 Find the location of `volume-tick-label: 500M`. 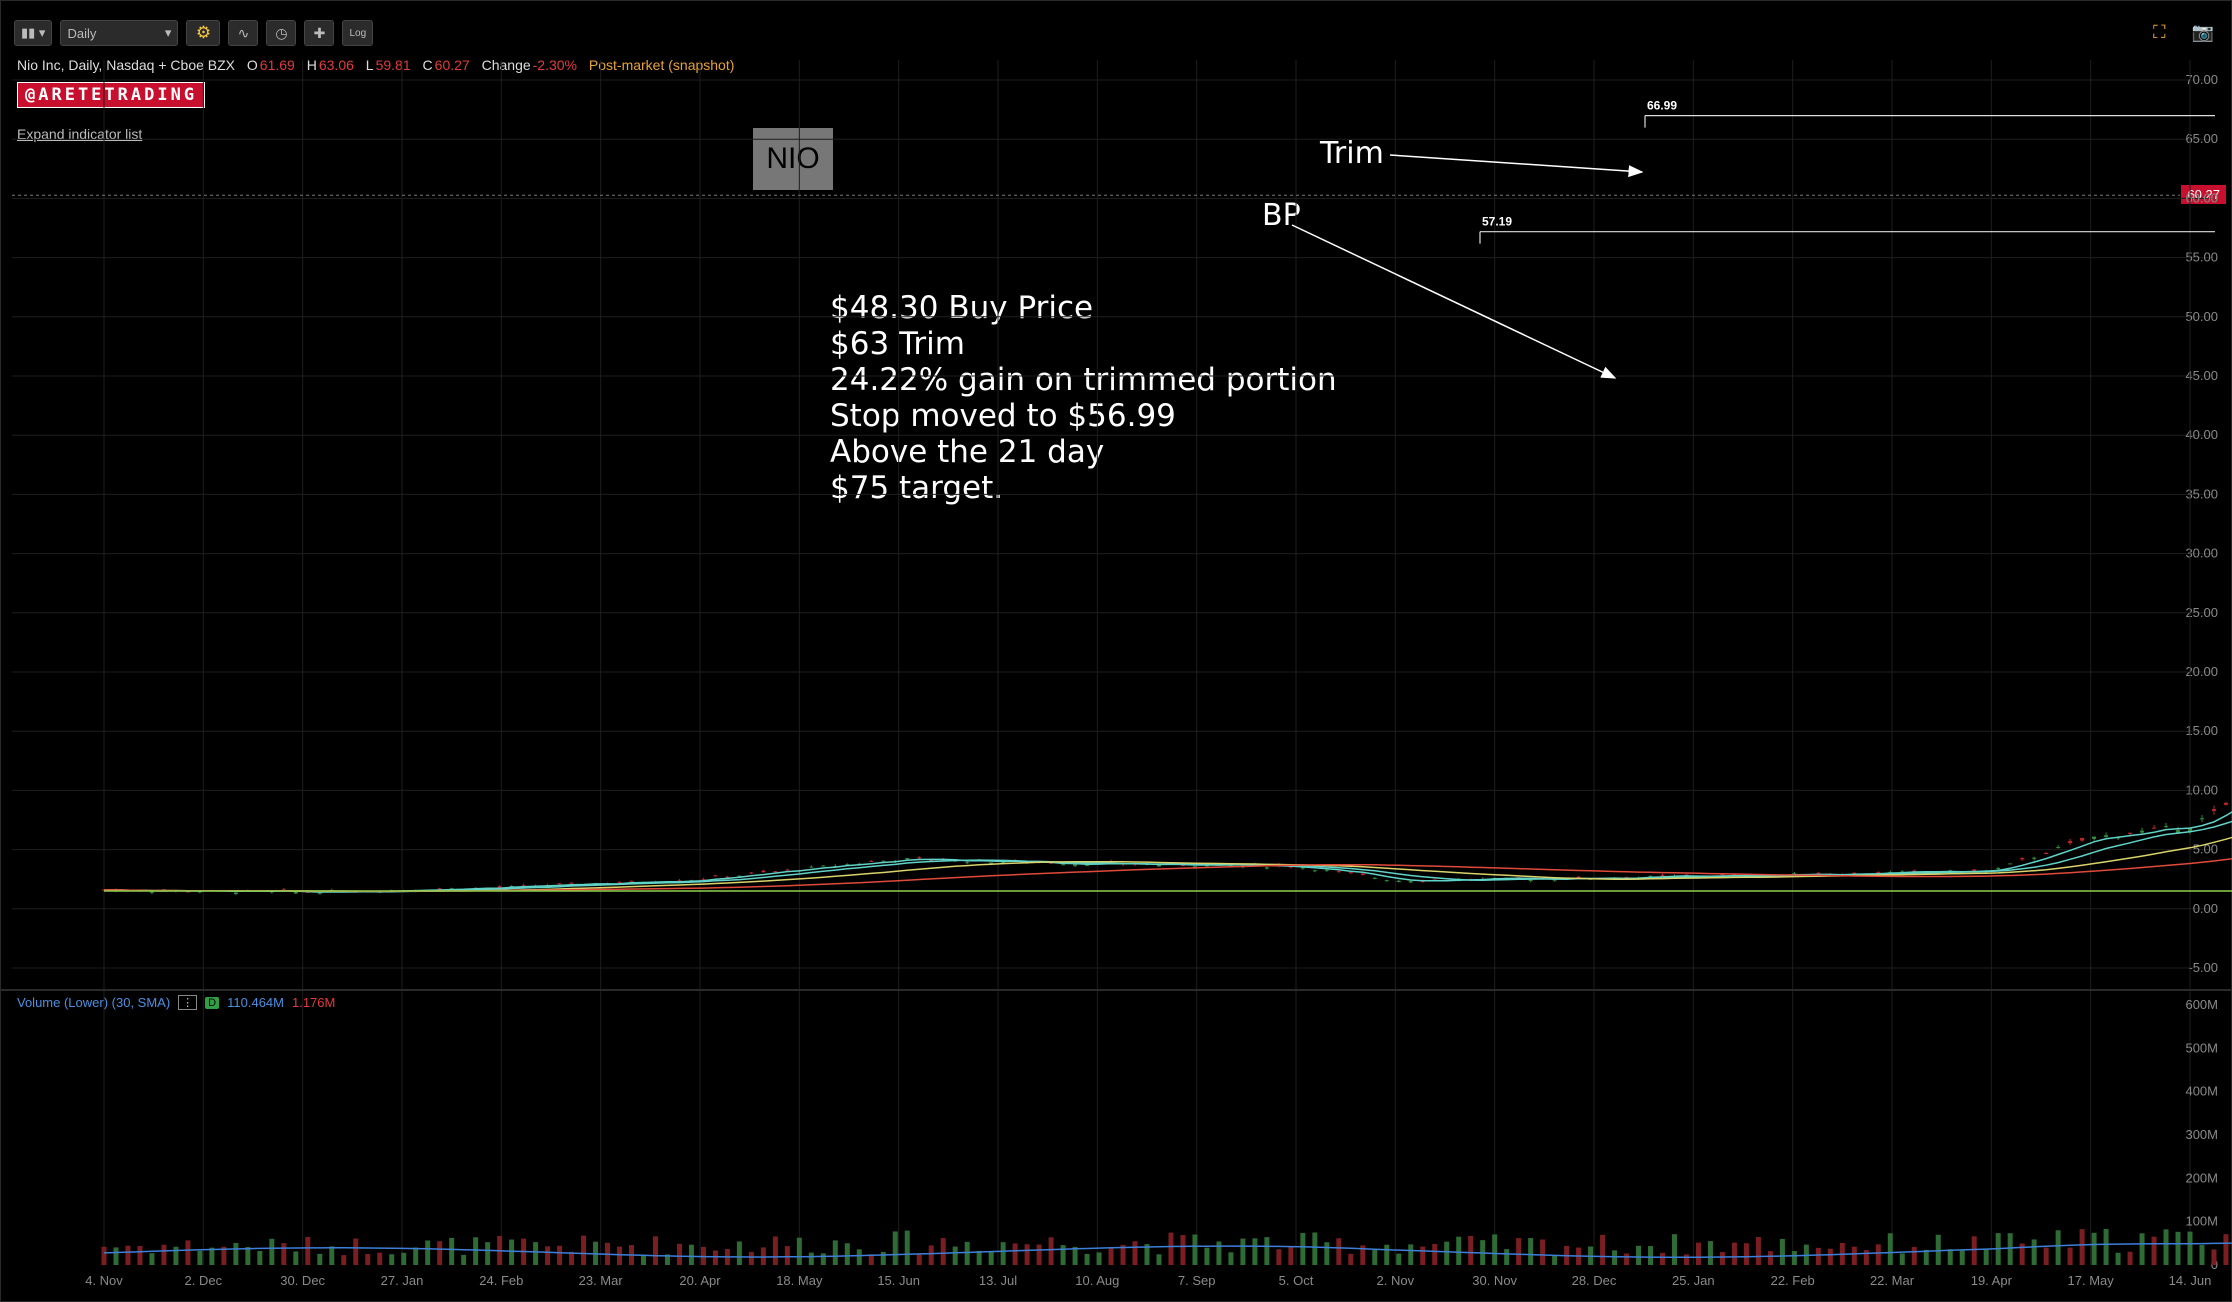

volume-tick-label: 500M is located at coordinates (2201, 1047).